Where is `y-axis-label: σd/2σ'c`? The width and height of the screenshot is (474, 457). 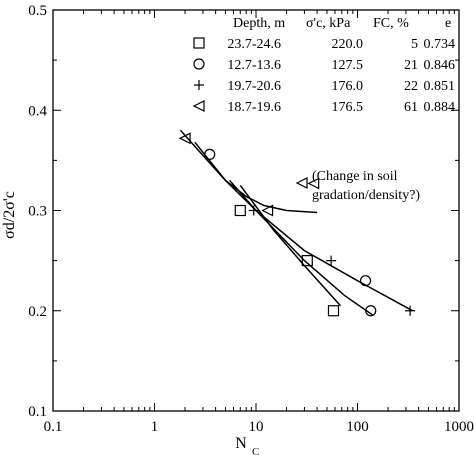
y-axis-label: σd/2σ'c is located at coordinates (9, 215).